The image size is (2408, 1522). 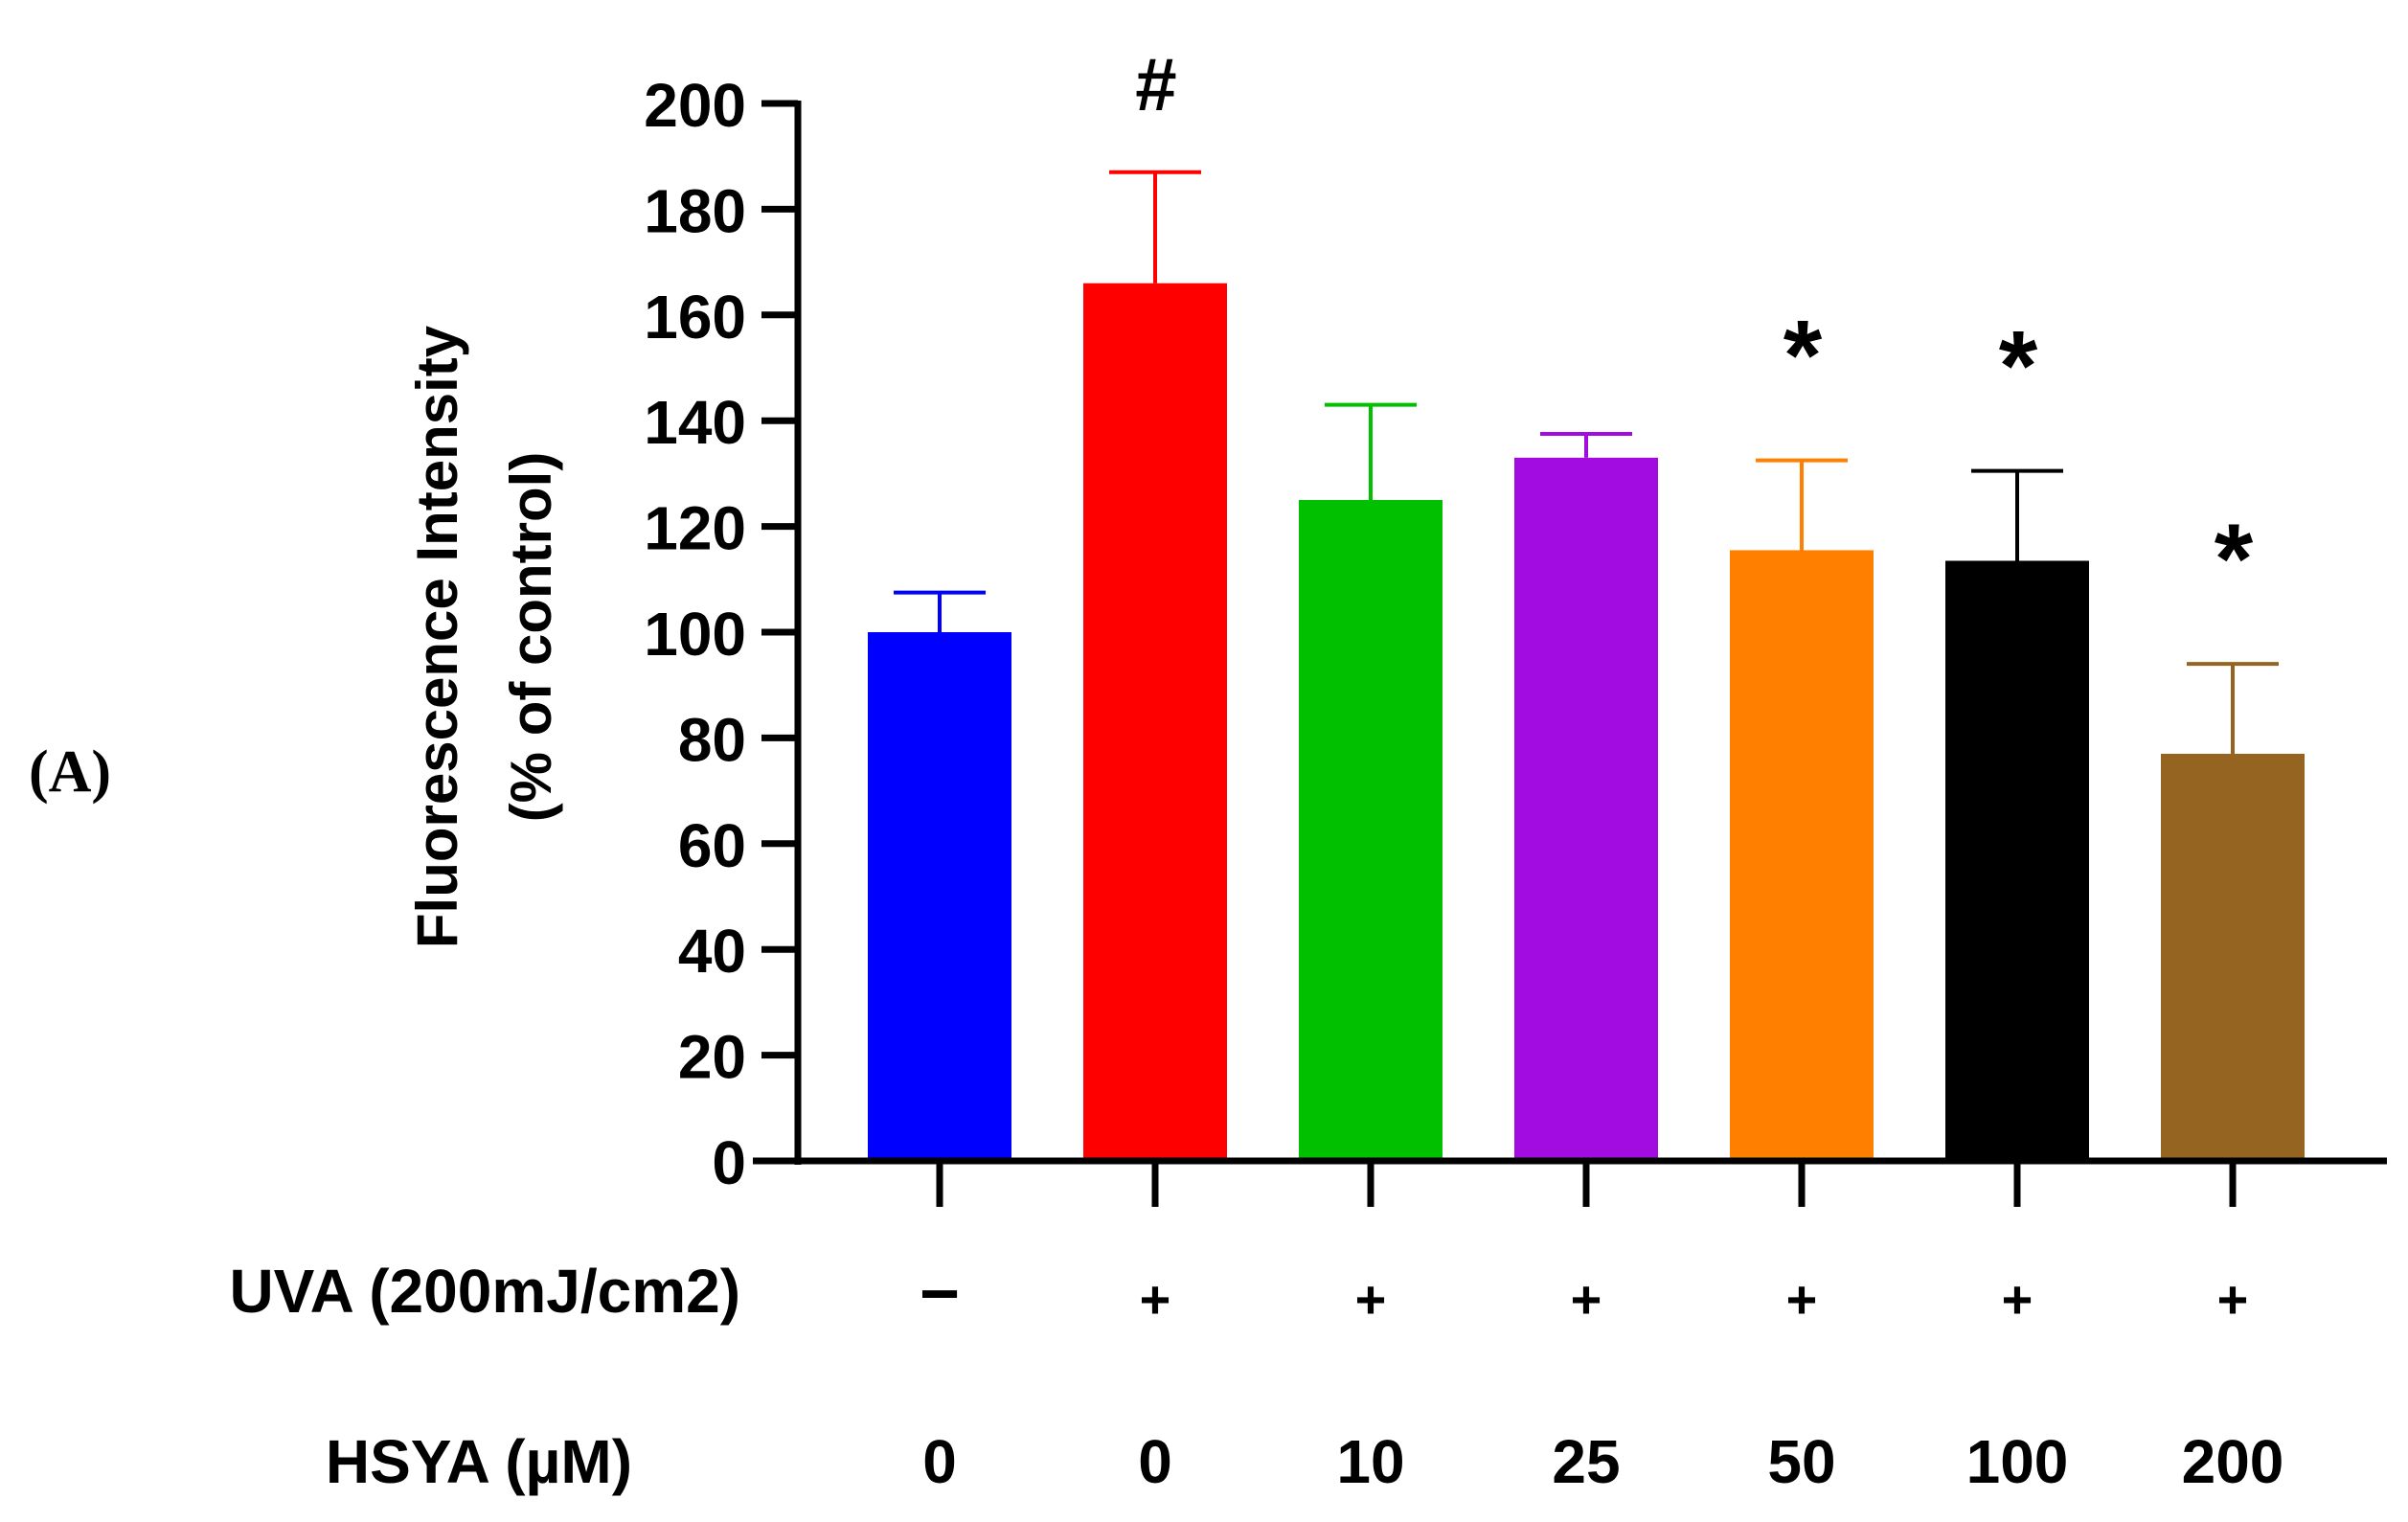 What do you see at coordinates (695, 422) in the screenshot?
I see `y-tick-label-140: 140` at bounding box center [695, 422].